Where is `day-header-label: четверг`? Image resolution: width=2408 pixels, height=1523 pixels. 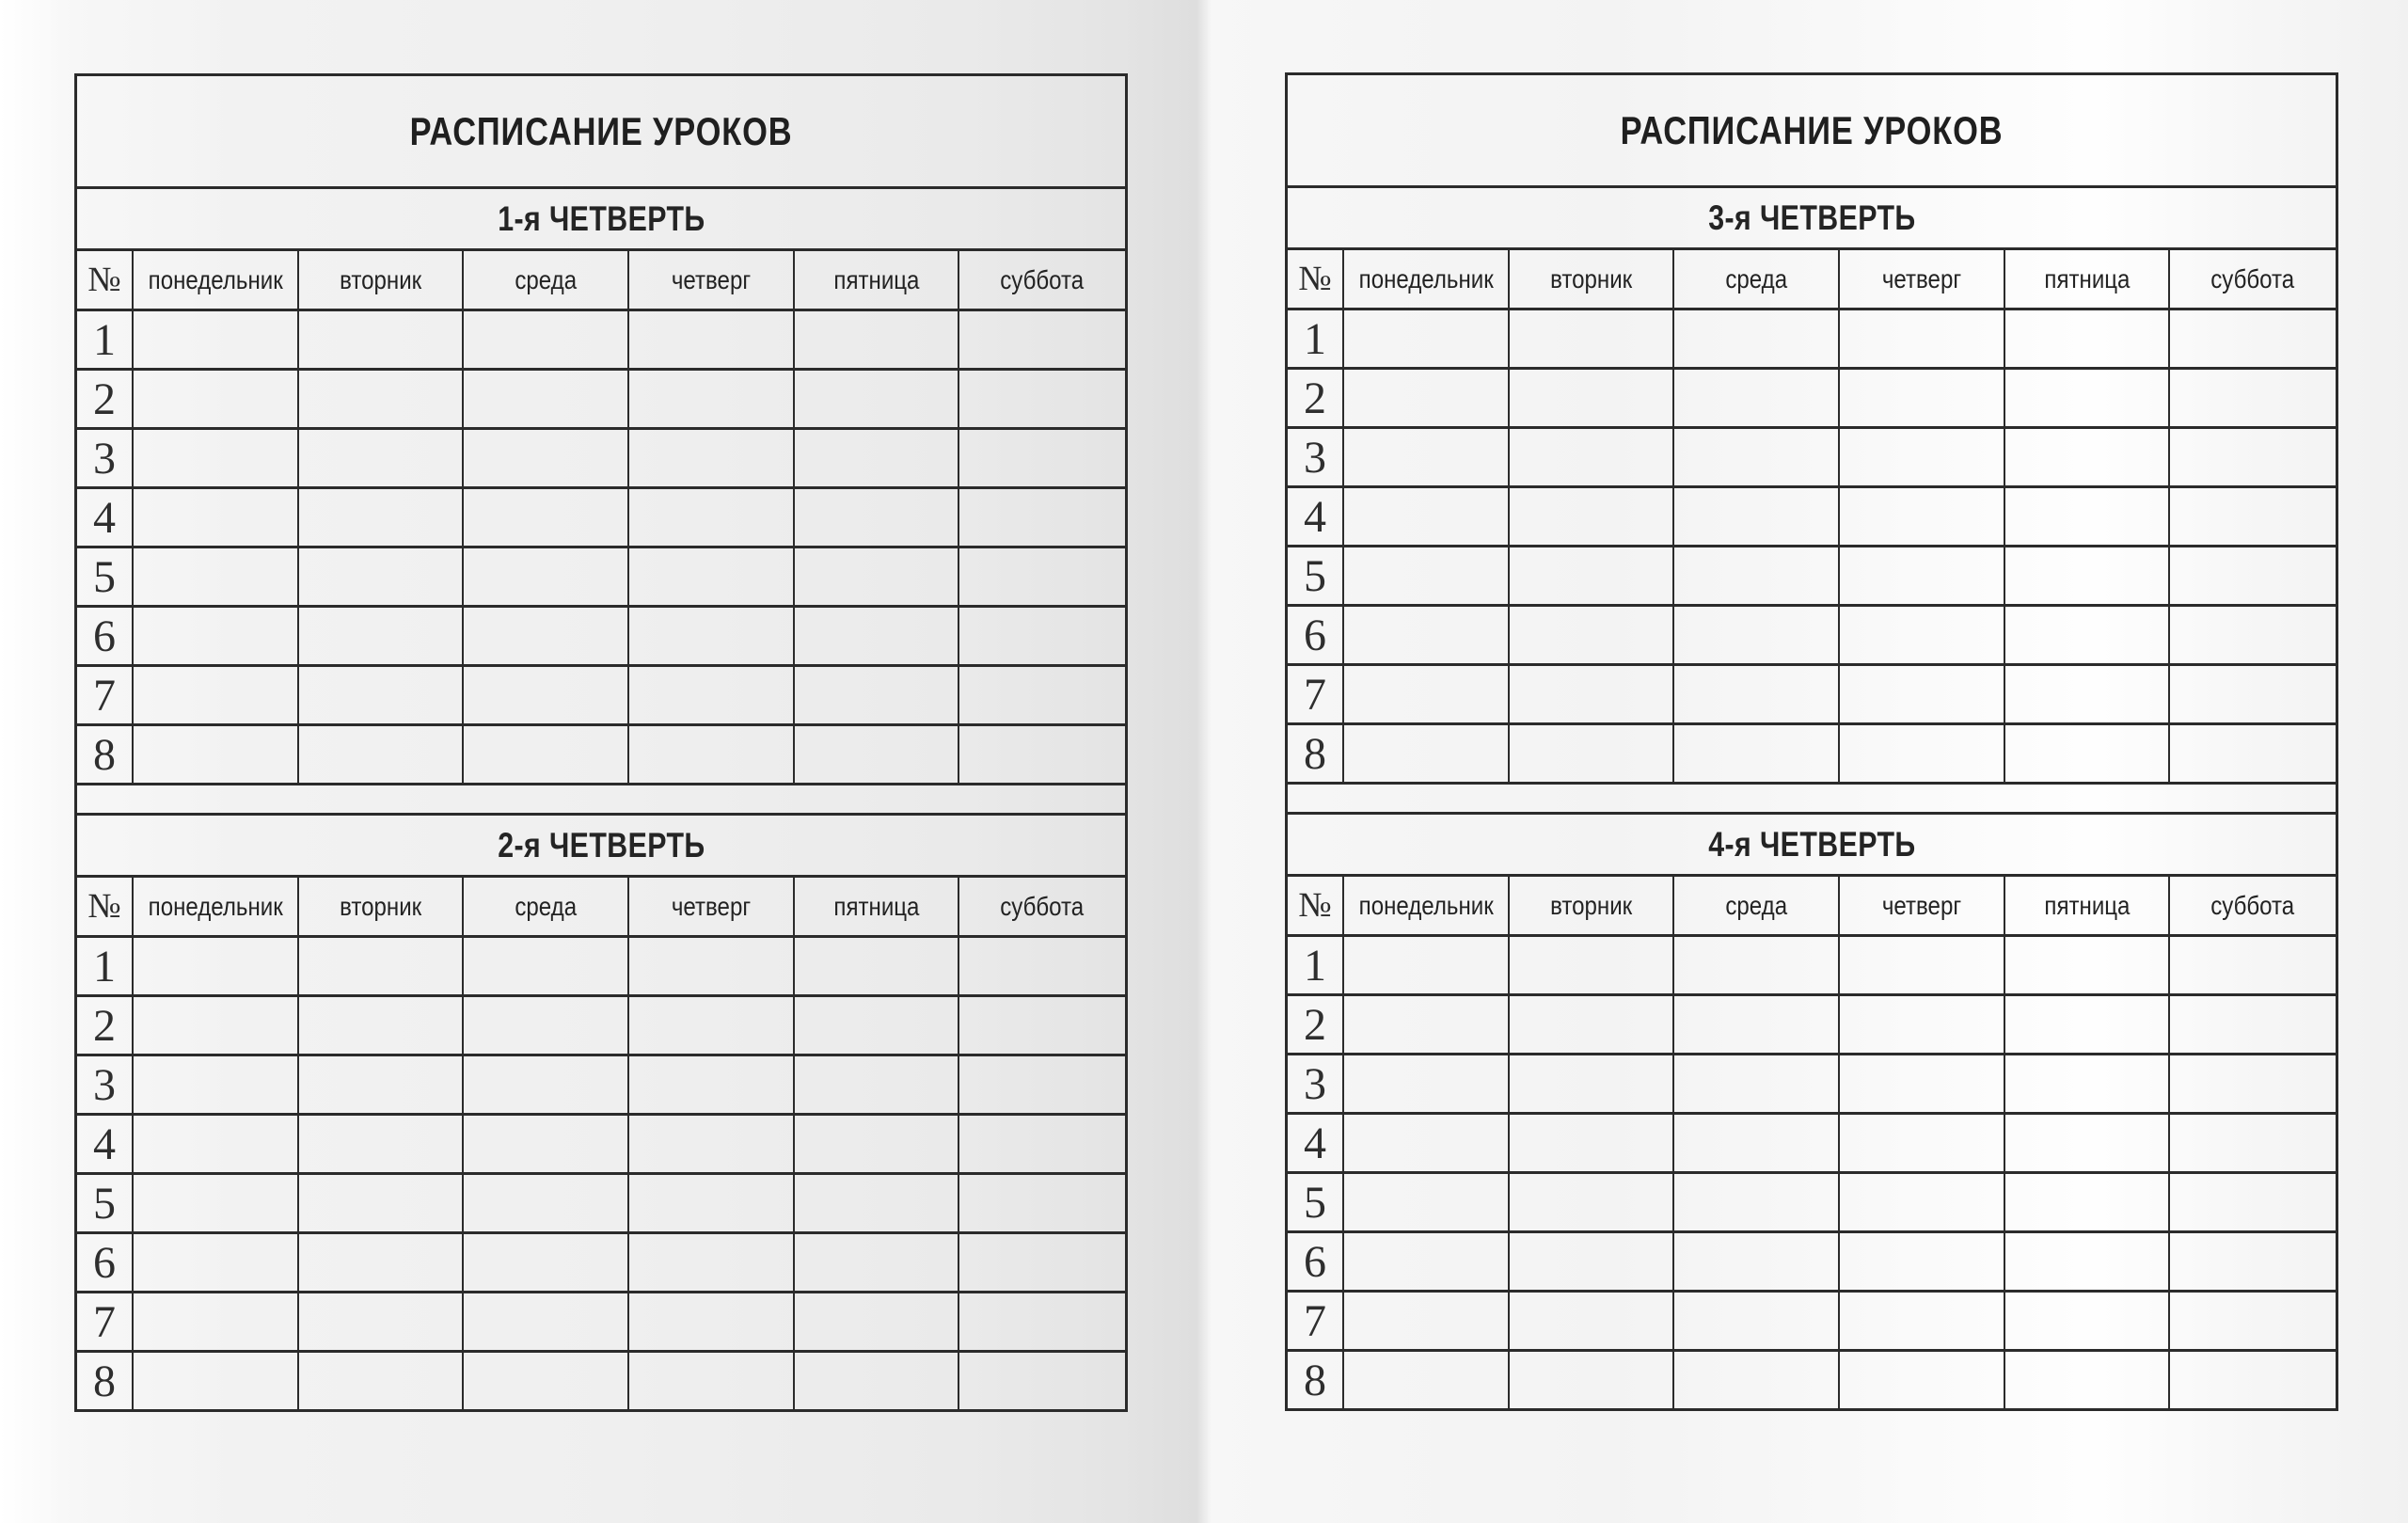
day-header-label: четверг is located at coordinates (711, 279).